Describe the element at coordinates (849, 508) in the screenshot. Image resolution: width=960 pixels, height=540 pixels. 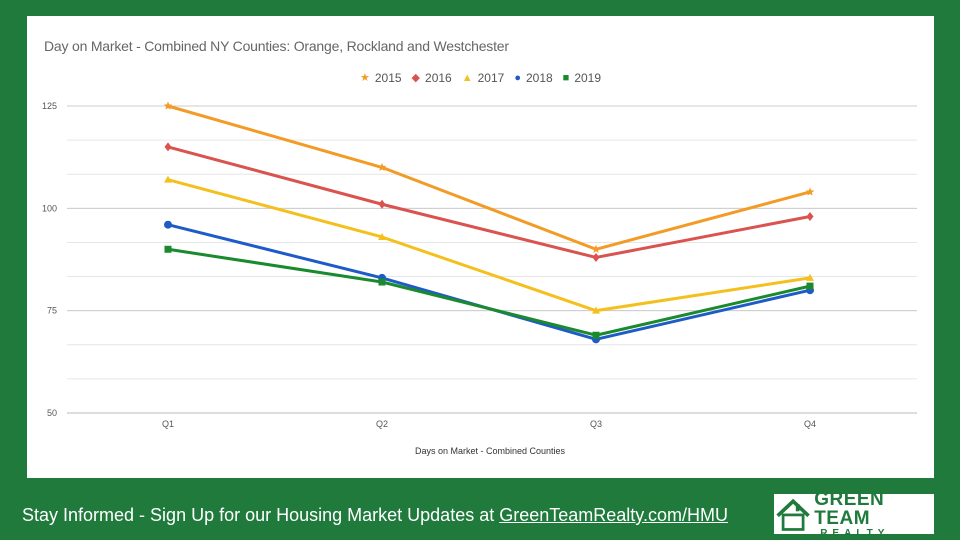
I see `logo-line-1: GREEN TEAM` at that location.